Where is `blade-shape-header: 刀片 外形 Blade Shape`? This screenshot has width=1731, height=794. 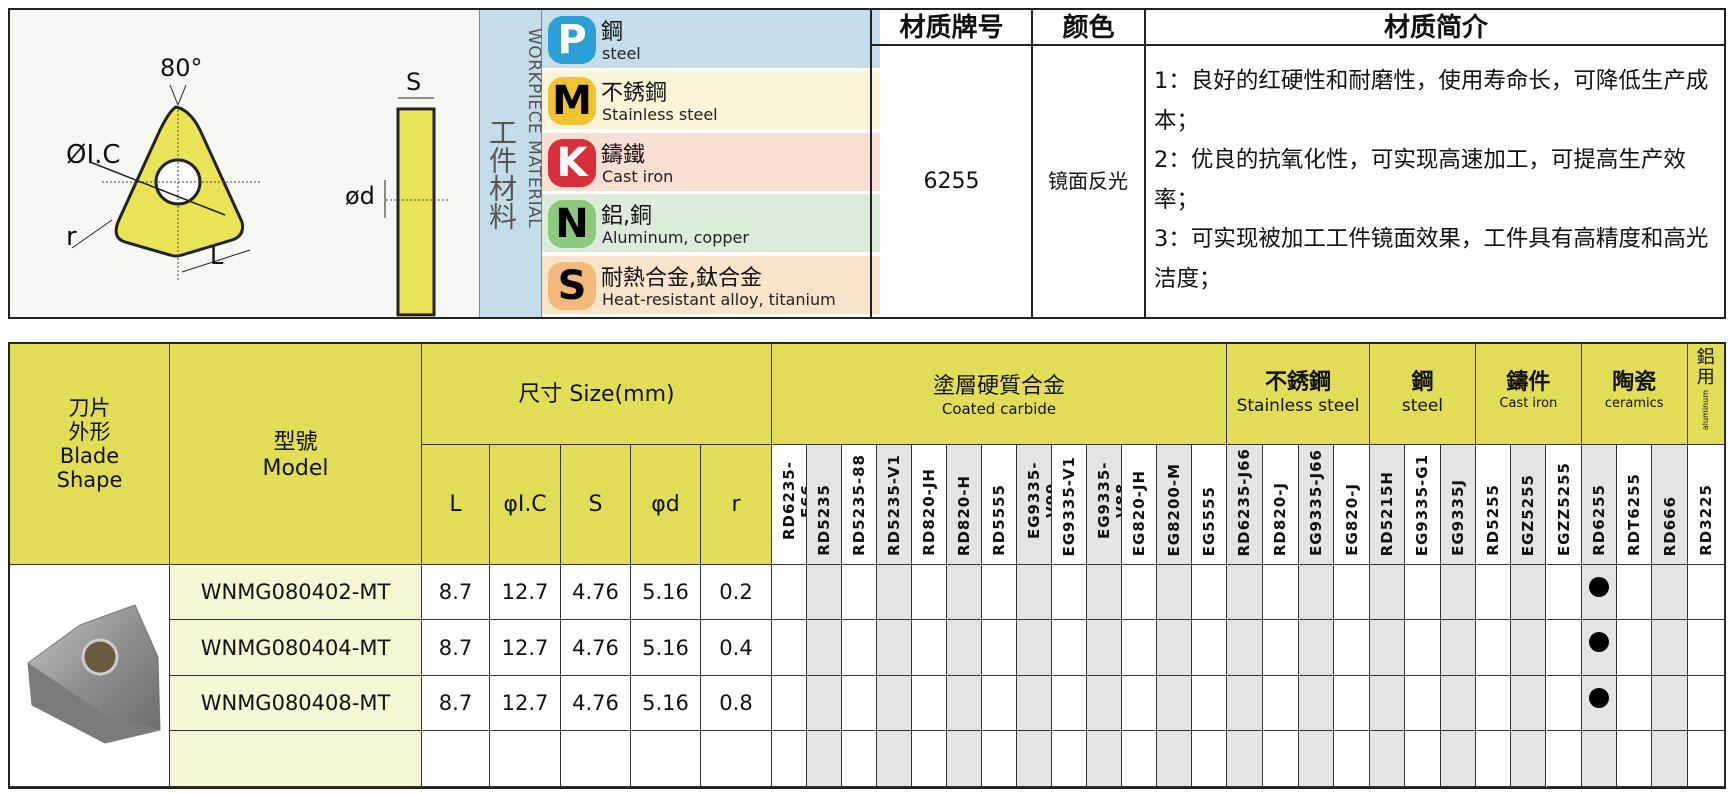 blade-shape-header: 刀片 外形 Blade Shape is located at coordinates (90, 454).